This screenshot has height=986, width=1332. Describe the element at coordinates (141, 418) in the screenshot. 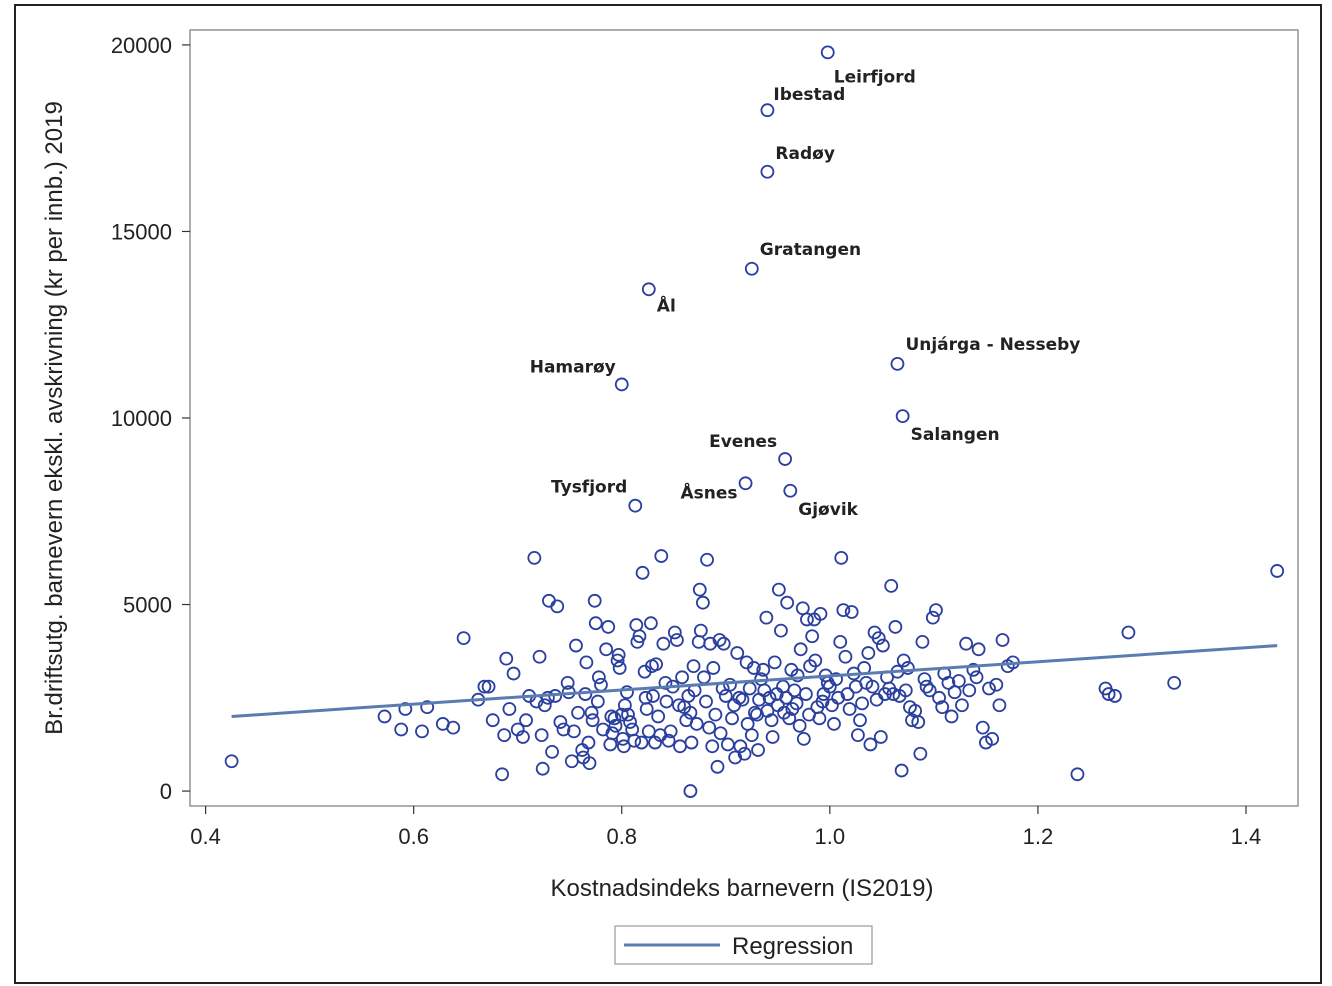

I see `y-tick-label: 10000` at that location.